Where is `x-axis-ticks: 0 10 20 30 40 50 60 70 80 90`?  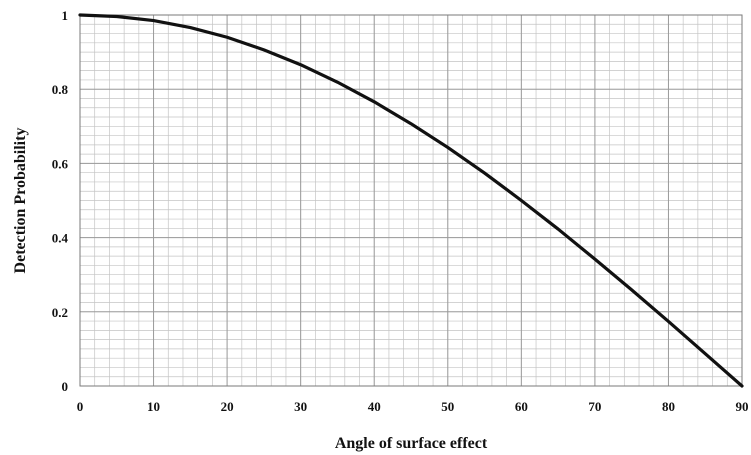 x-axis-ticks: 0 10 20 30 40 50 60 70 80 90 is located at coordinates (413, 406).